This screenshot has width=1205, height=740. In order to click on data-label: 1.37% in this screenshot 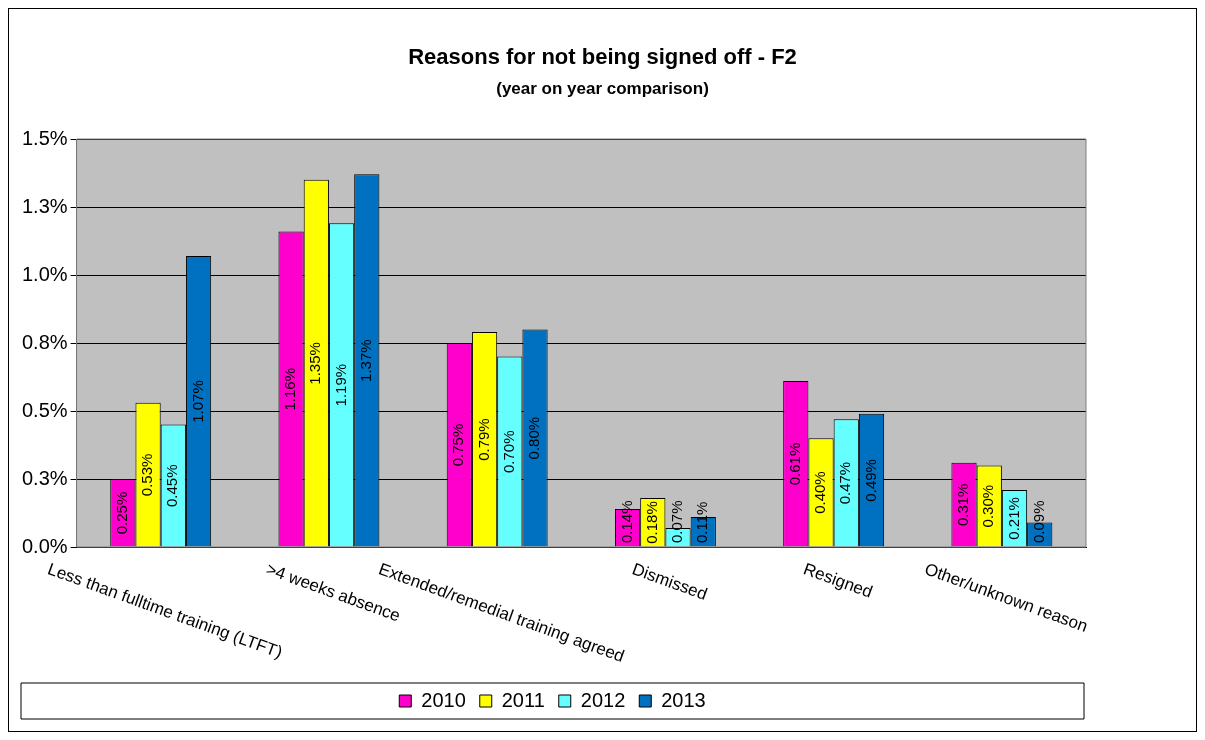, I will do `click(365, 360)`.